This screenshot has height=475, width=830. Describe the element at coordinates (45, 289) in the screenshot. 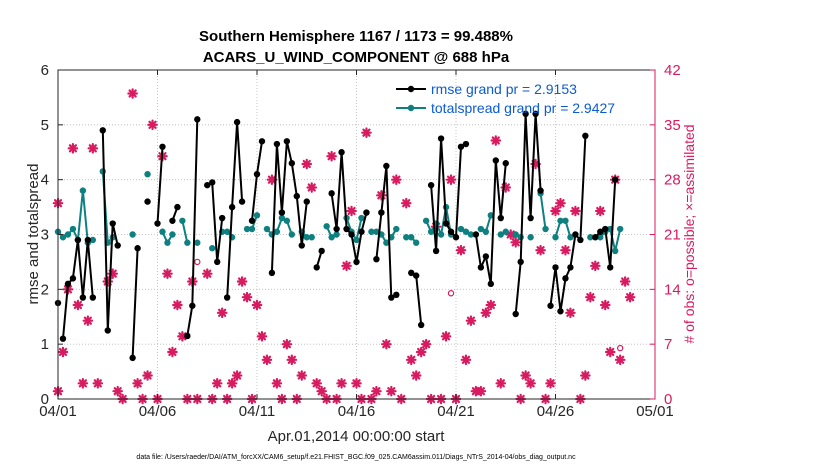

I see `y-tick-label-left: 2` at that location.